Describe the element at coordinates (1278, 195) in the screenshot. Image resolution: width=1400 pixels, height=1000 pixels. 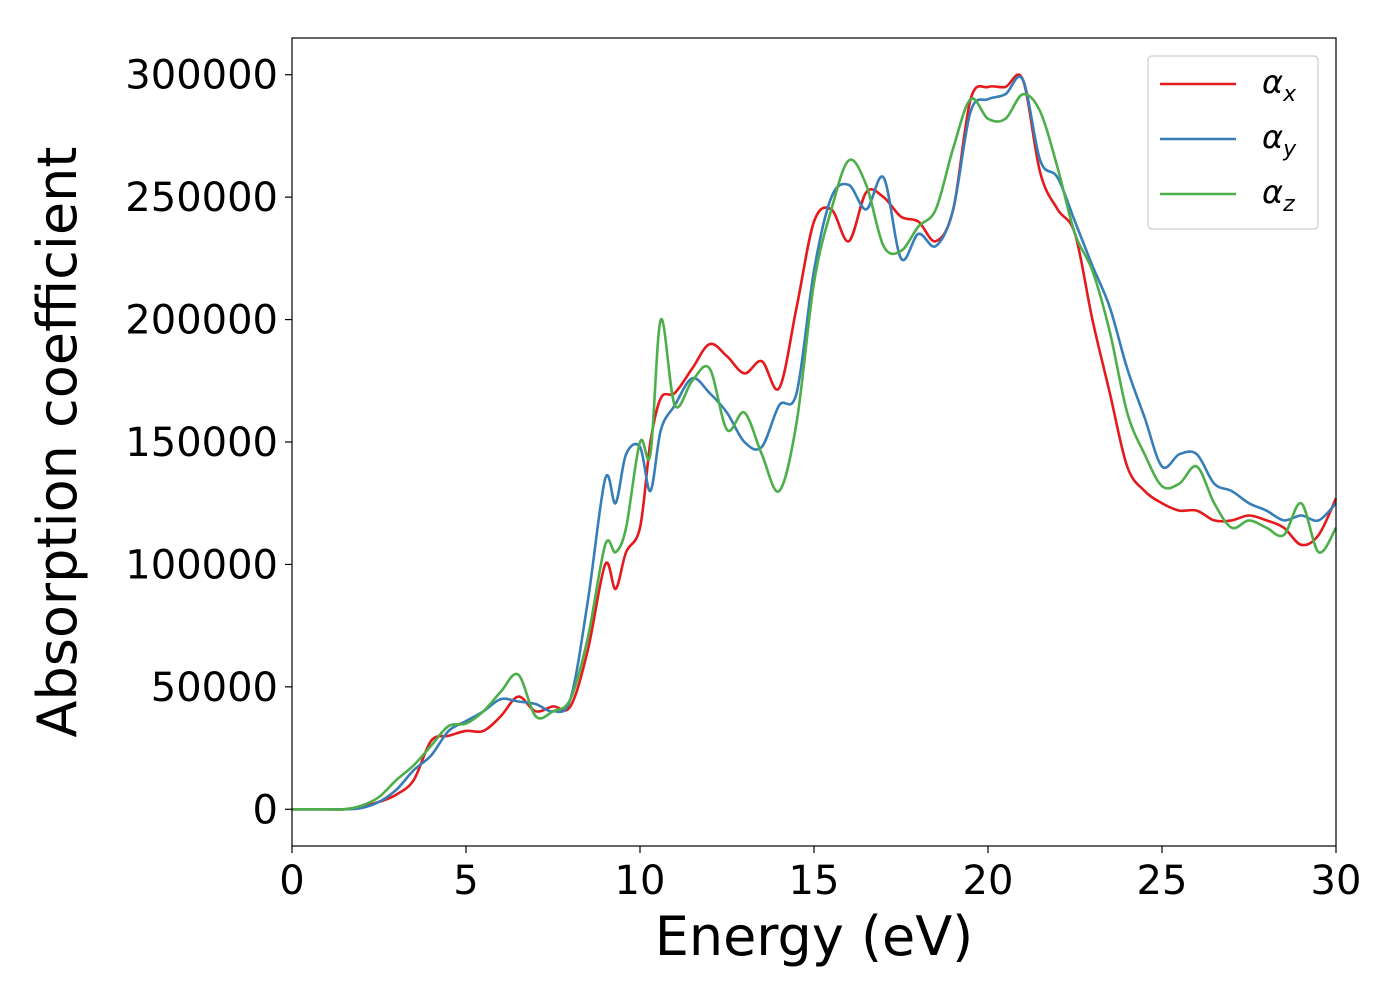
I see `legend-label: αz` at that location.